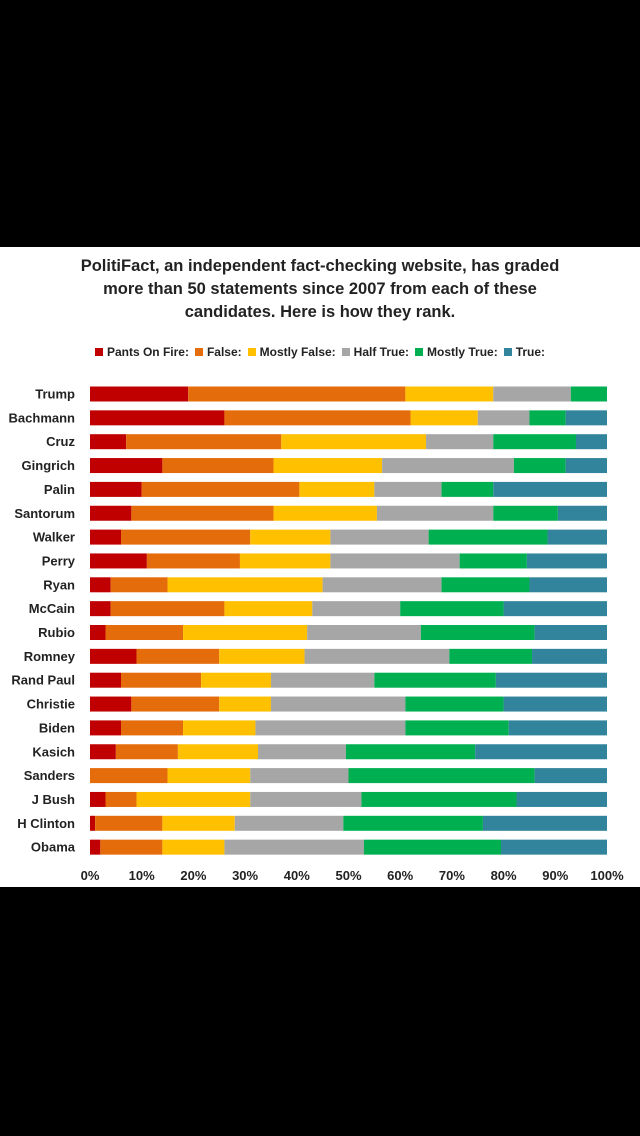  I want to click on category-label-mccain: McCain, so click(52, 608).